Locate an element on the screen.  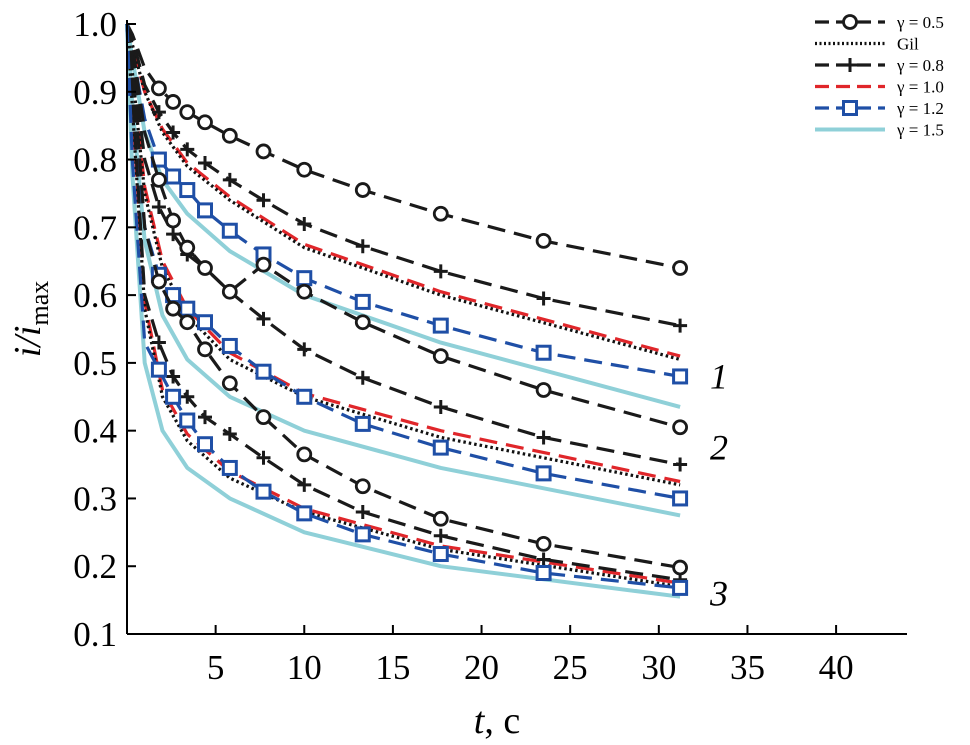
legend-marker-g05 is located at coordinates (850, 22).